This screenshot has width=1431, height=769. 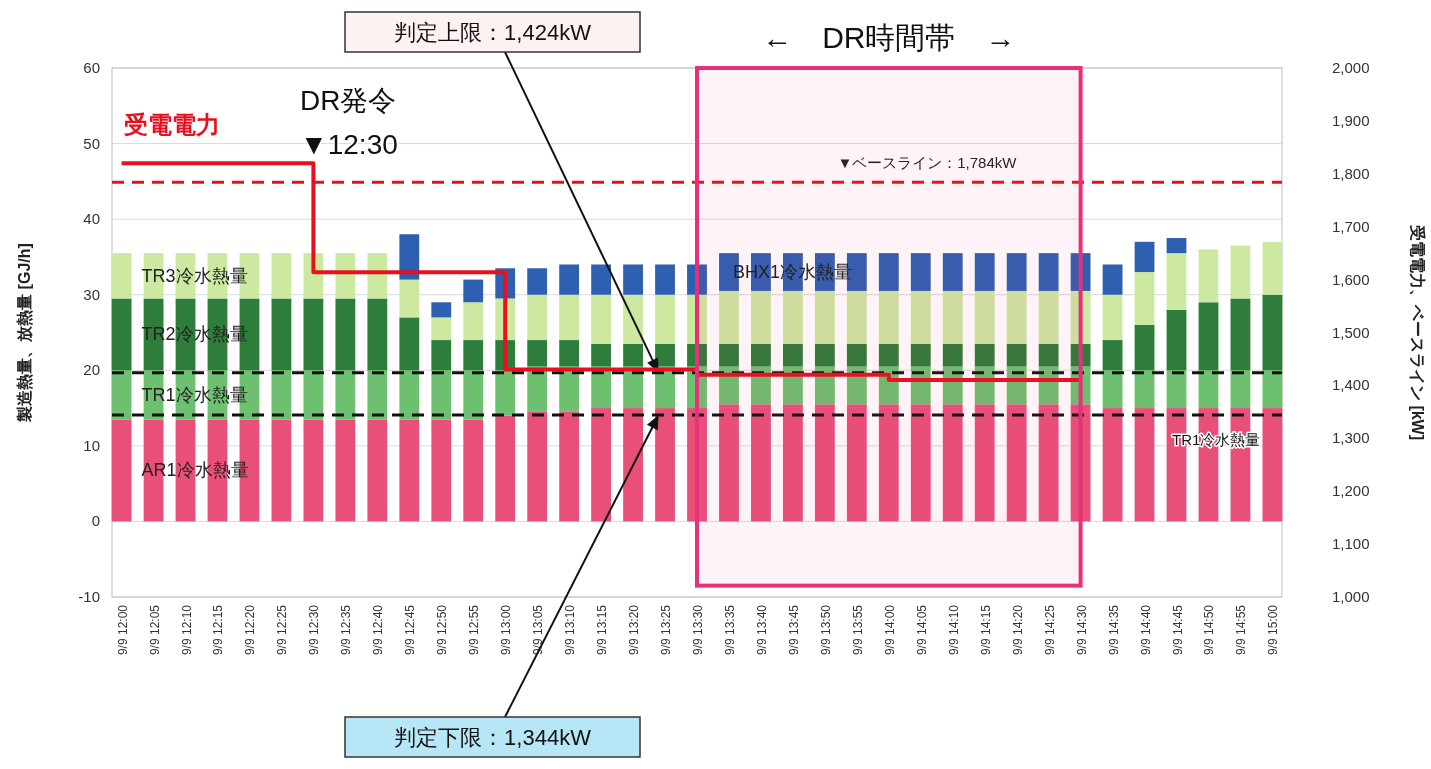 What do you see at coordinates (1049, 630) in the screenshot?
I see `x-tick-label: 9/9 14:25` at bounding box center [1049, 630].